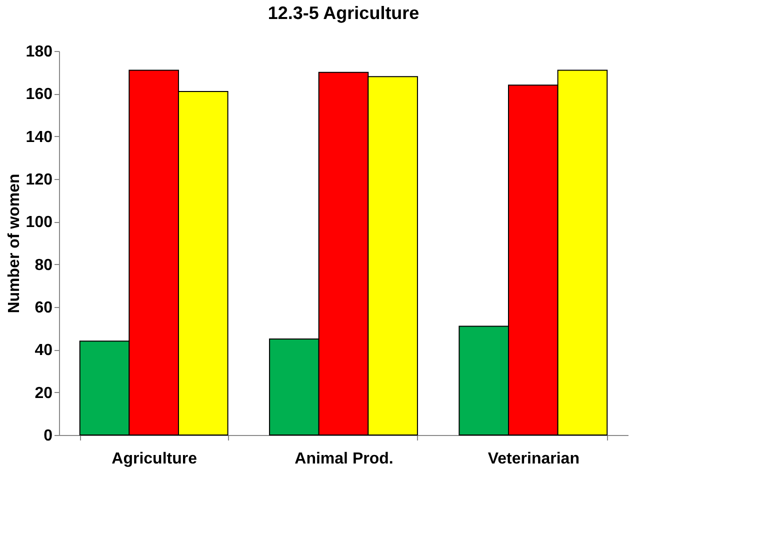  I want to click on x-tick-label: Agriculture, so click(155, 459).